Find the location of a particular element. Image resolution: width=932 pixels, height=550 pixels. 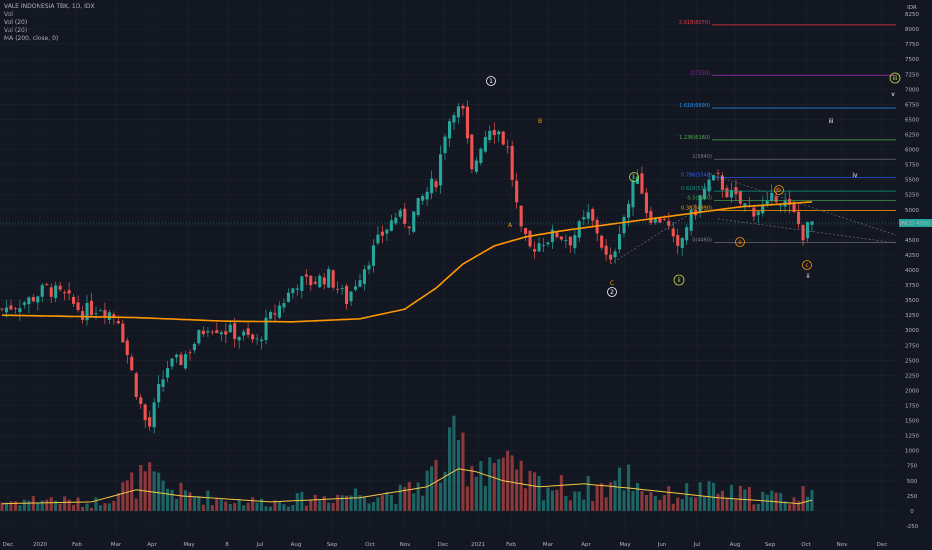

price-tick: 8000 is located at coordinates (912, 30).